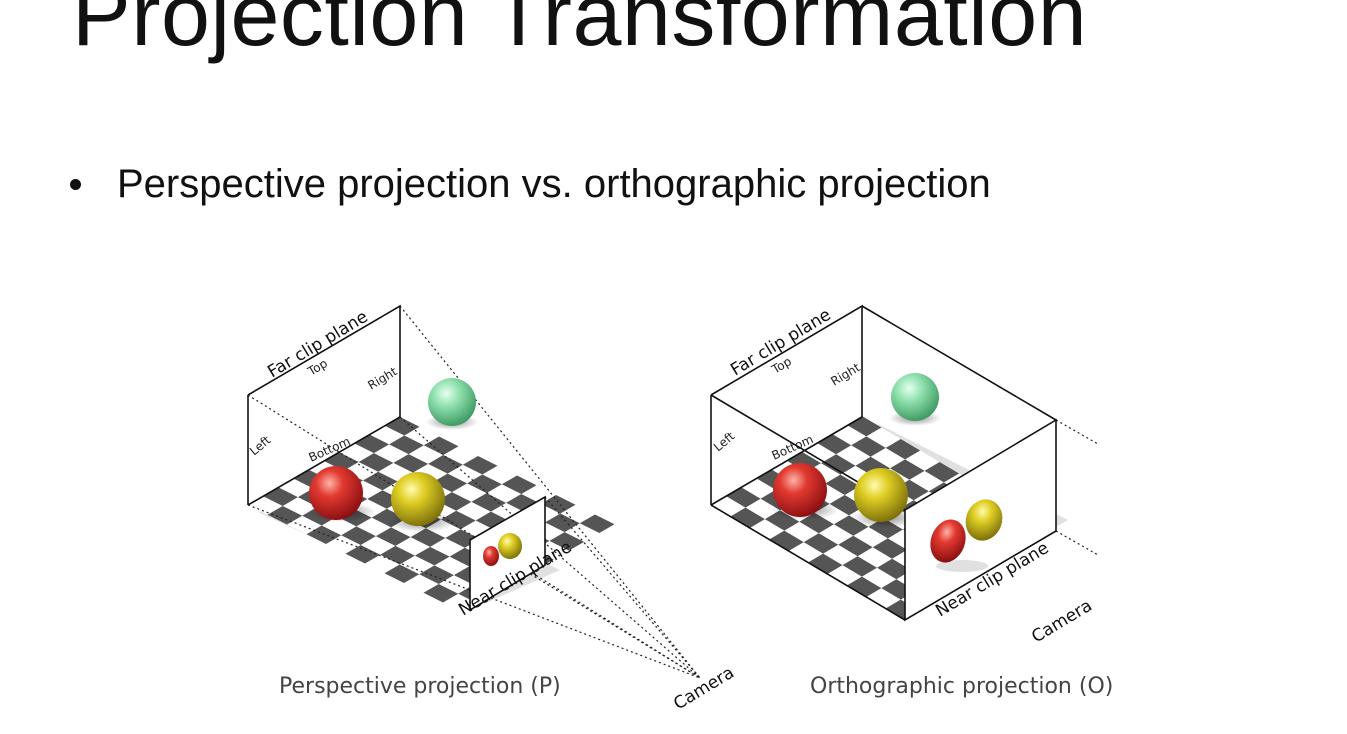 This screenshot has height=734, width=1347. Describe the element at coordinates (420, 686) in the screenshot. I see `perspective-caption: Perspective projection (P)` at that location.